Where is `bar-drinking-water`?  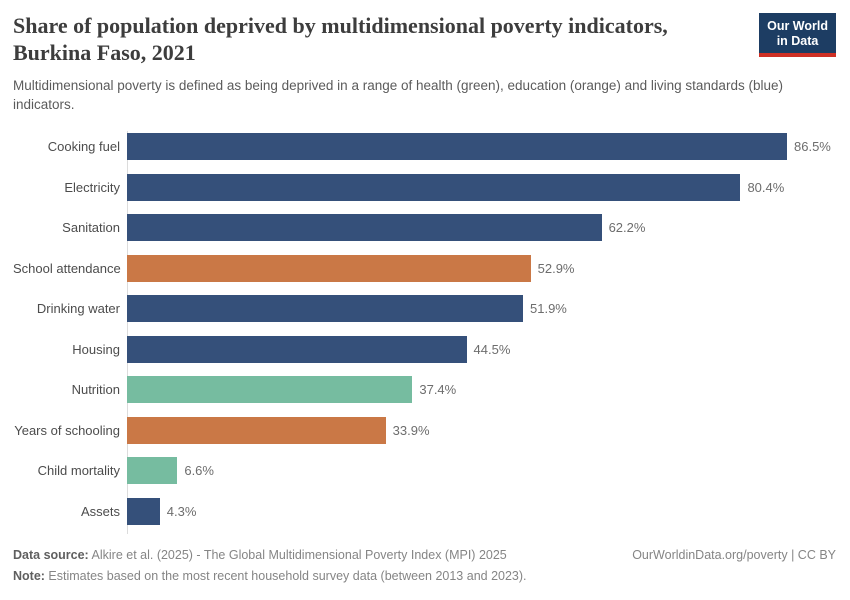
bar-drinking-water is located at coordinates (325, 309).